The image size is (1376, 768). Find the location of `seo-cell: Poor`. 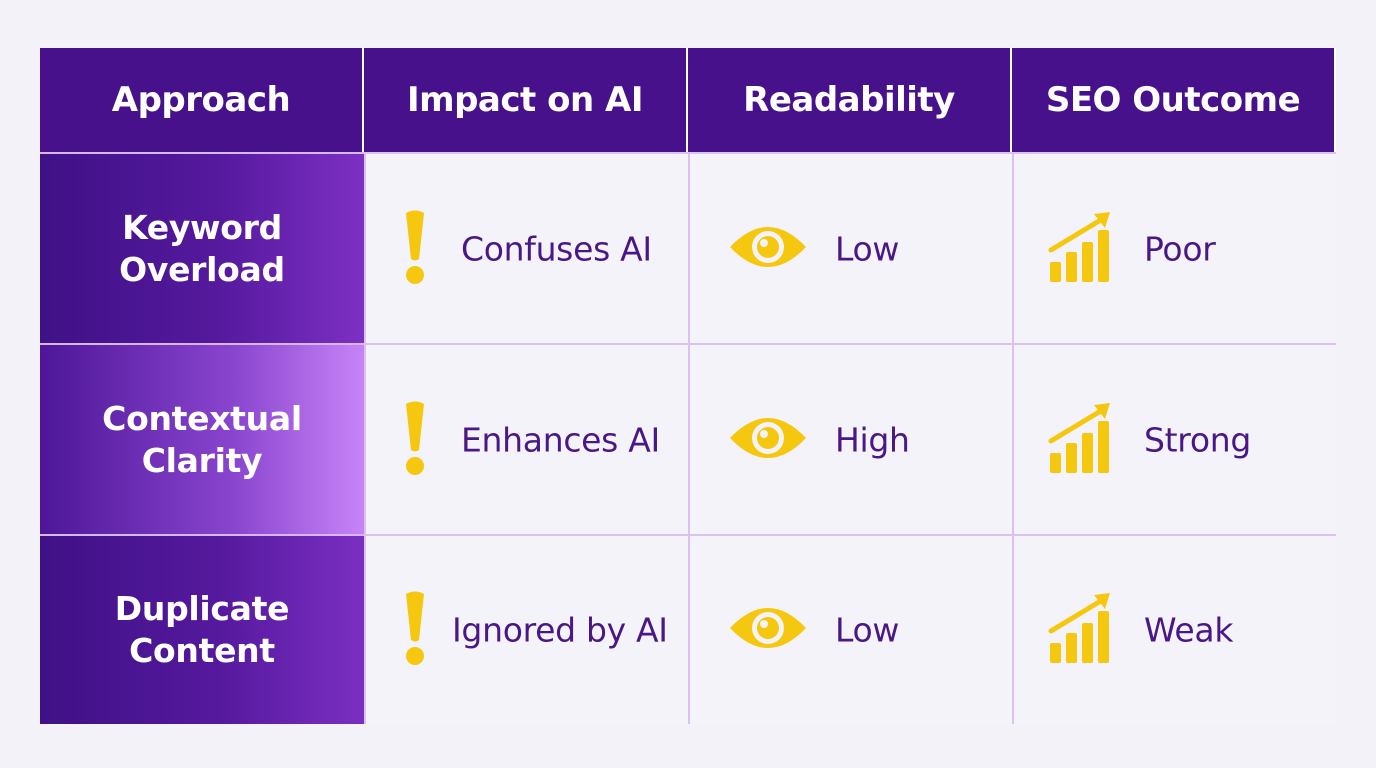

seo-cell: Poor is located at coordinates (1174, 247).